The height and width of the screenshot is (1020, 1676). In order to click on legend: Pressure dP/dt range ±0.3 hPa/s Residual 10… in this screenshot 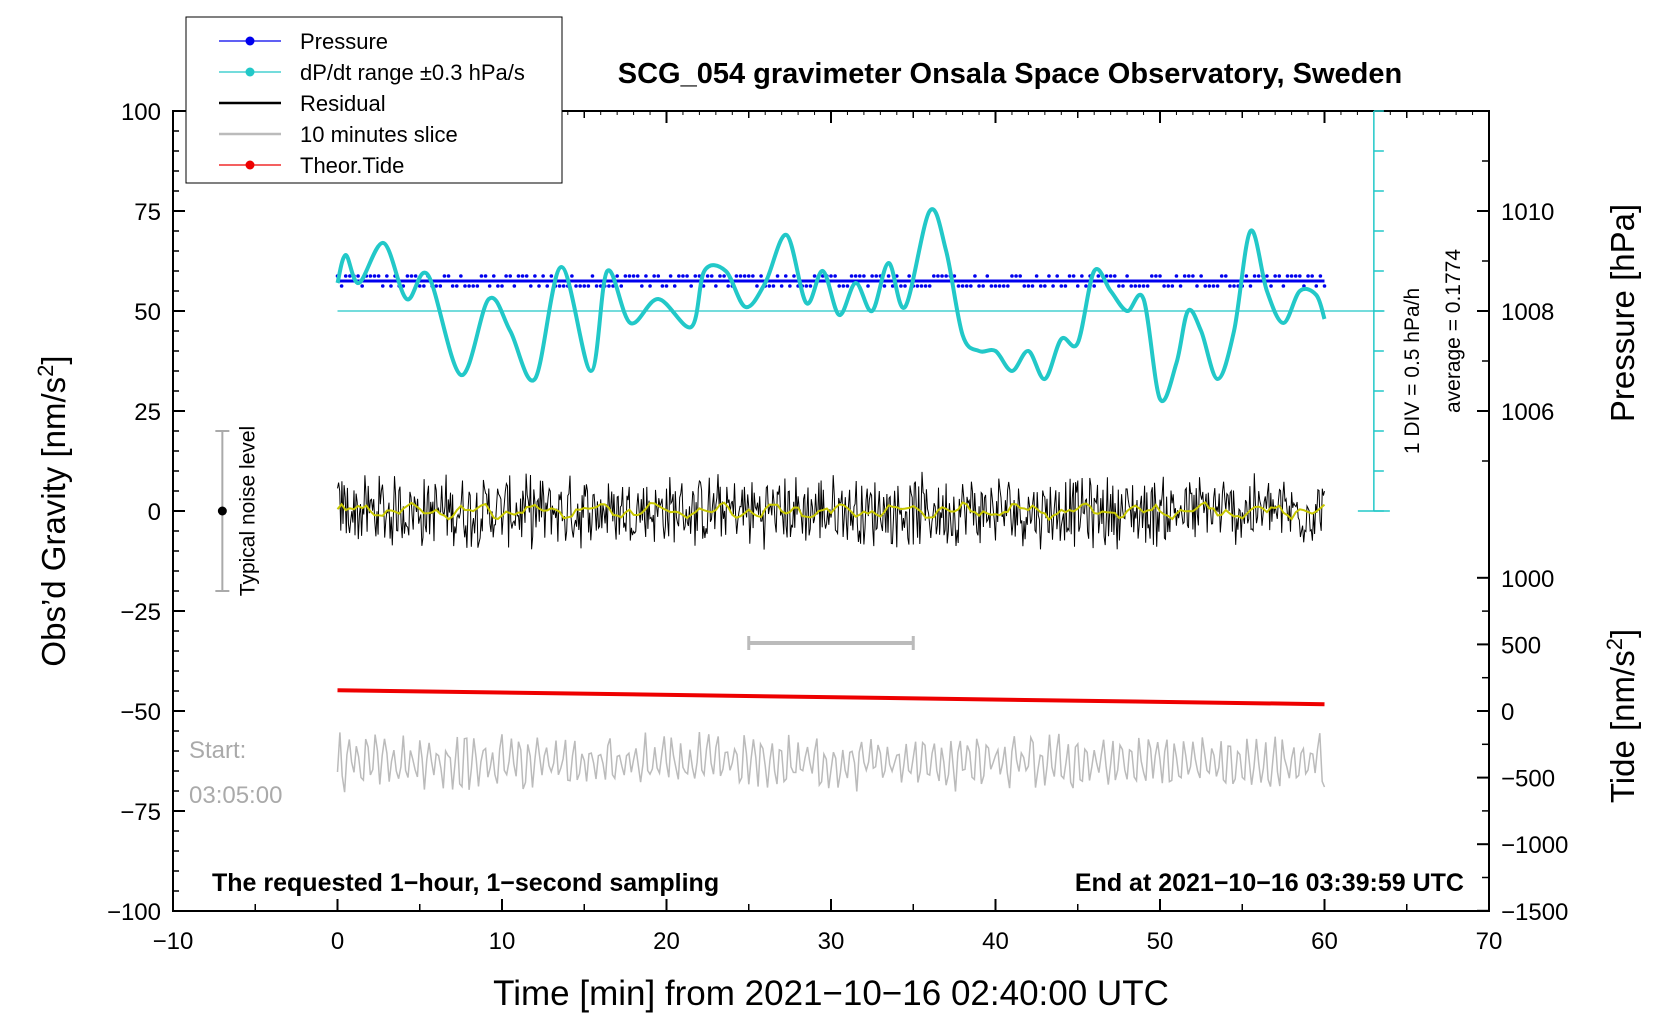, I will do `click(374, 100)`.